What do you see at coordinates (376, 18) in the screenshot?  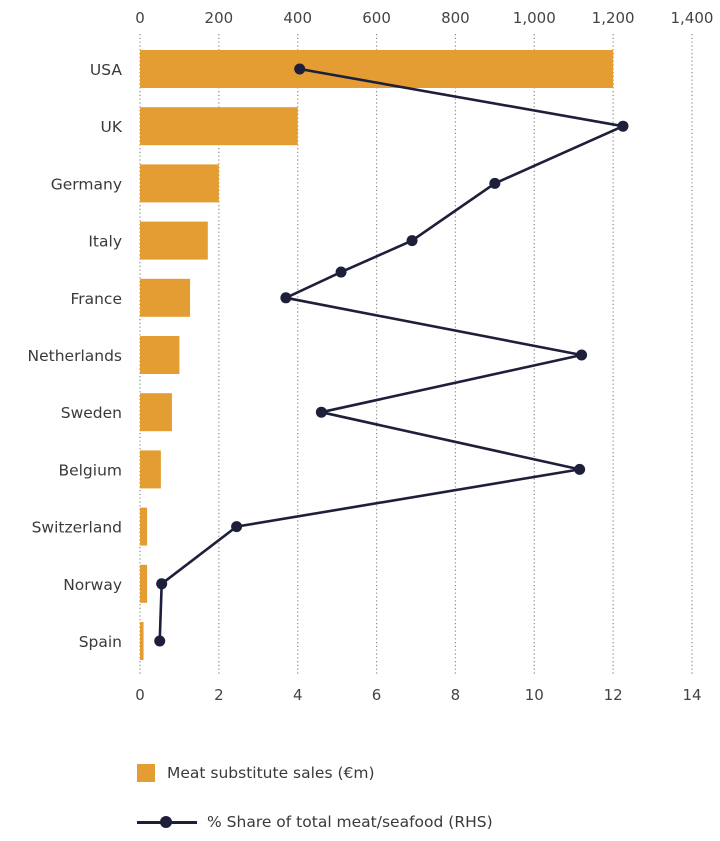 I see `top-tick-label: 600` at bounding box center [376, 18].